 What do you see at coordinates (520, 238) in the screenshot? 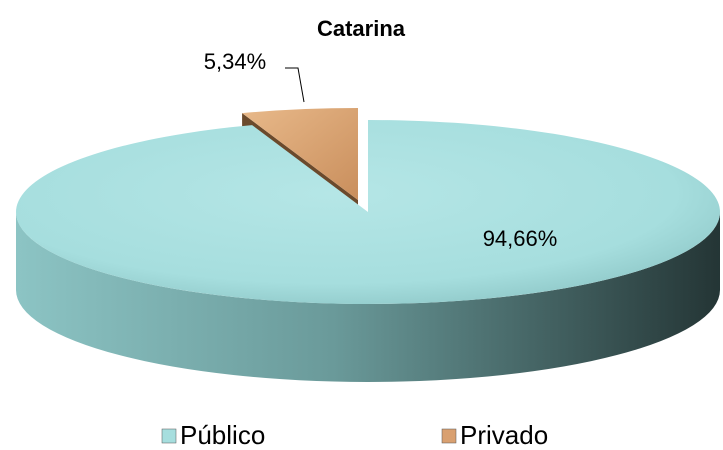
I see `data-label: 94,66%` at bounding box center [520, 238].